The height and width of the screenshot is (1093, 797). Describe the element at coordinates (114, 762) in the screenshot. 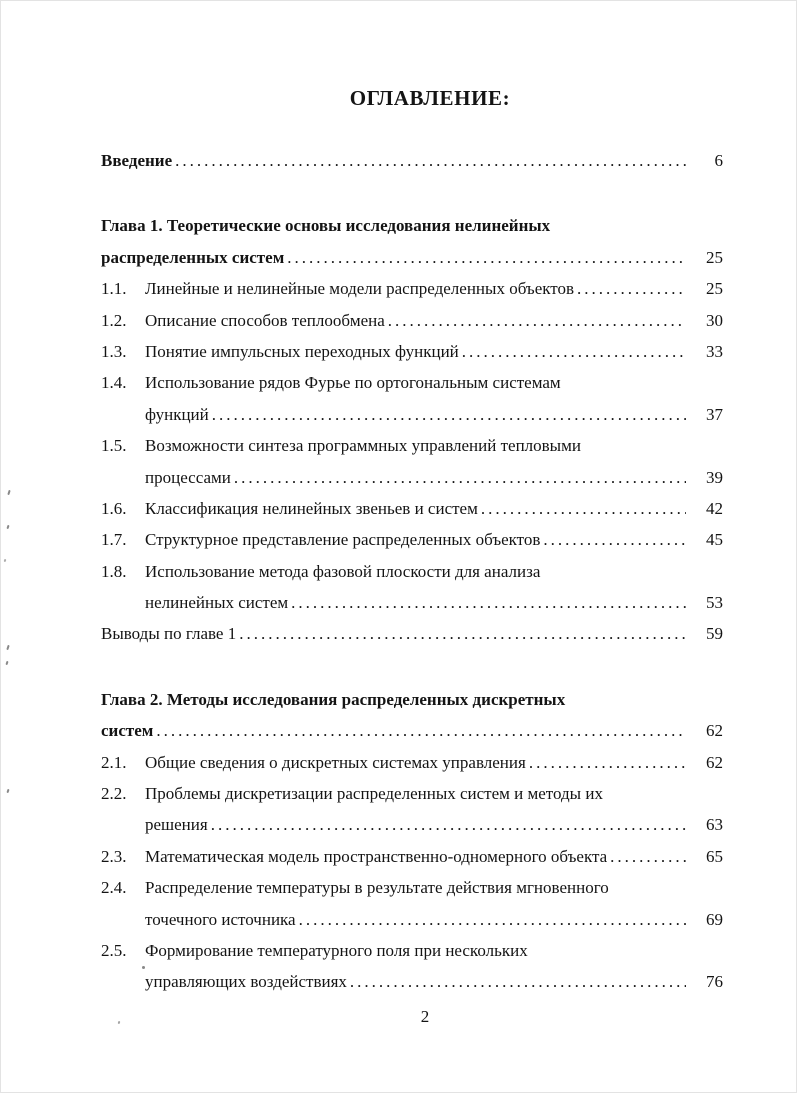

I see `entry-number: 2.1.` at that location.